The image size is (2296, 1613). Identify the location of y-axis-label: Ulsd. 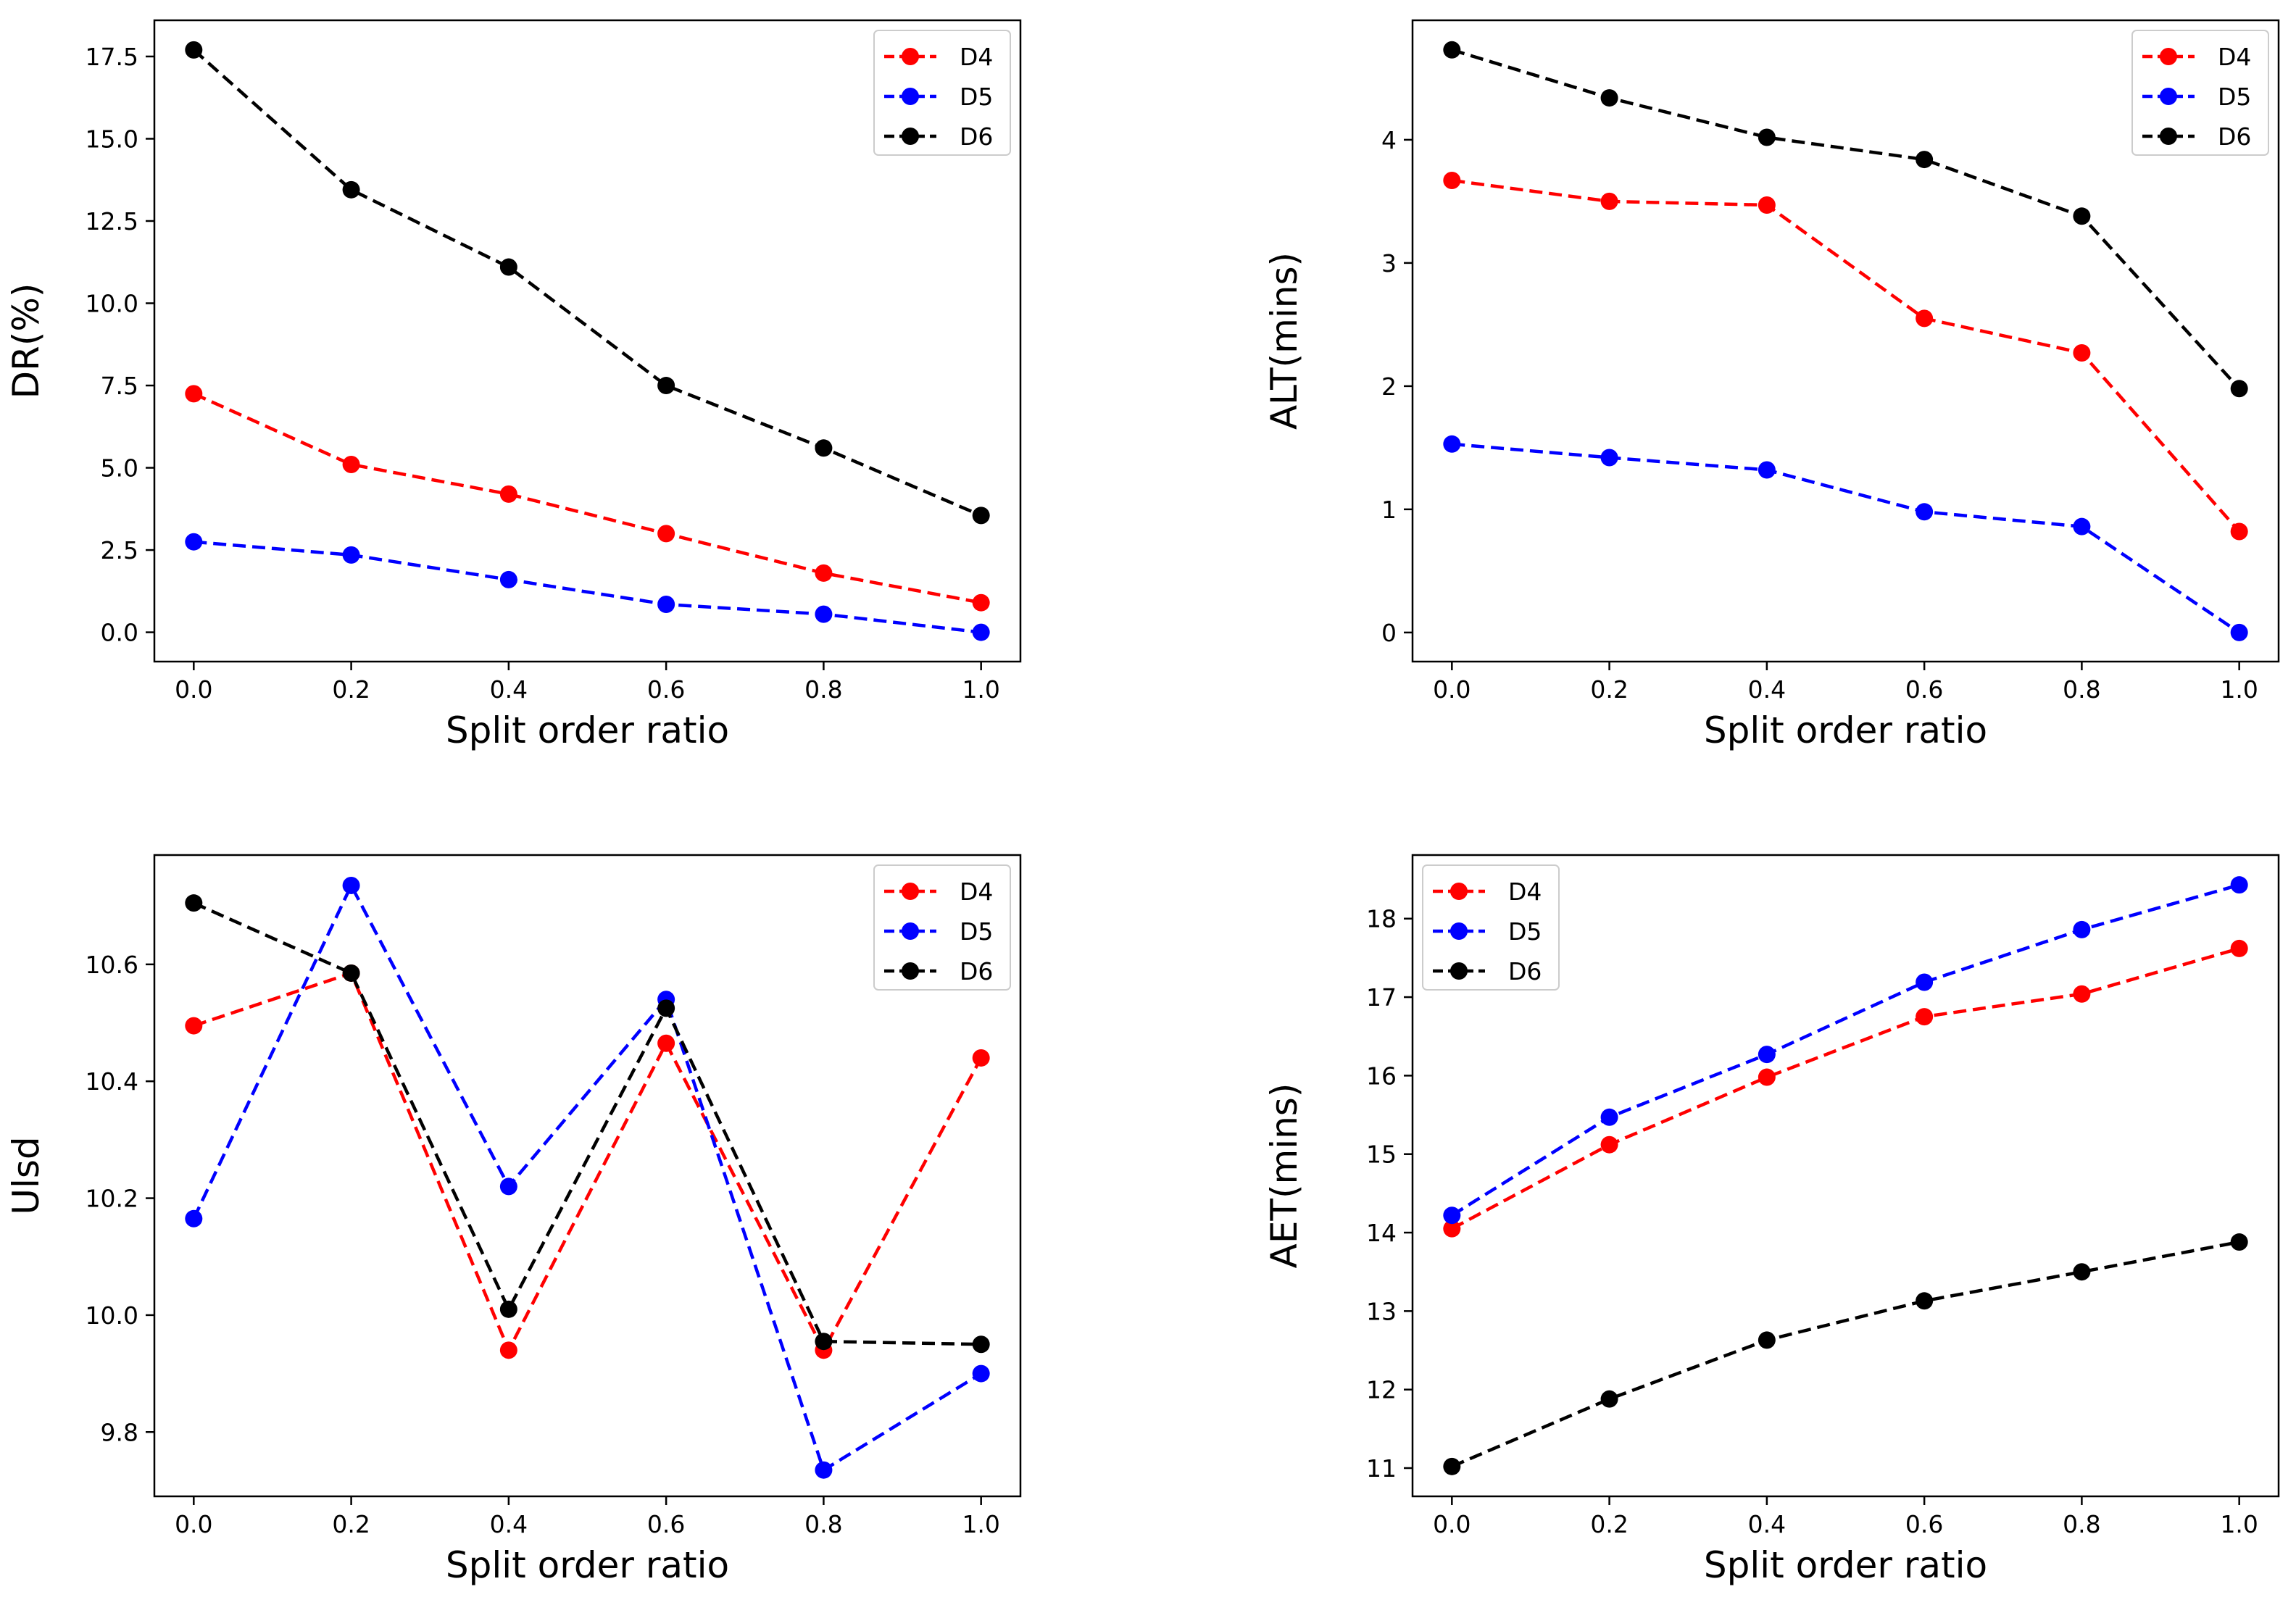
(26, 1175).